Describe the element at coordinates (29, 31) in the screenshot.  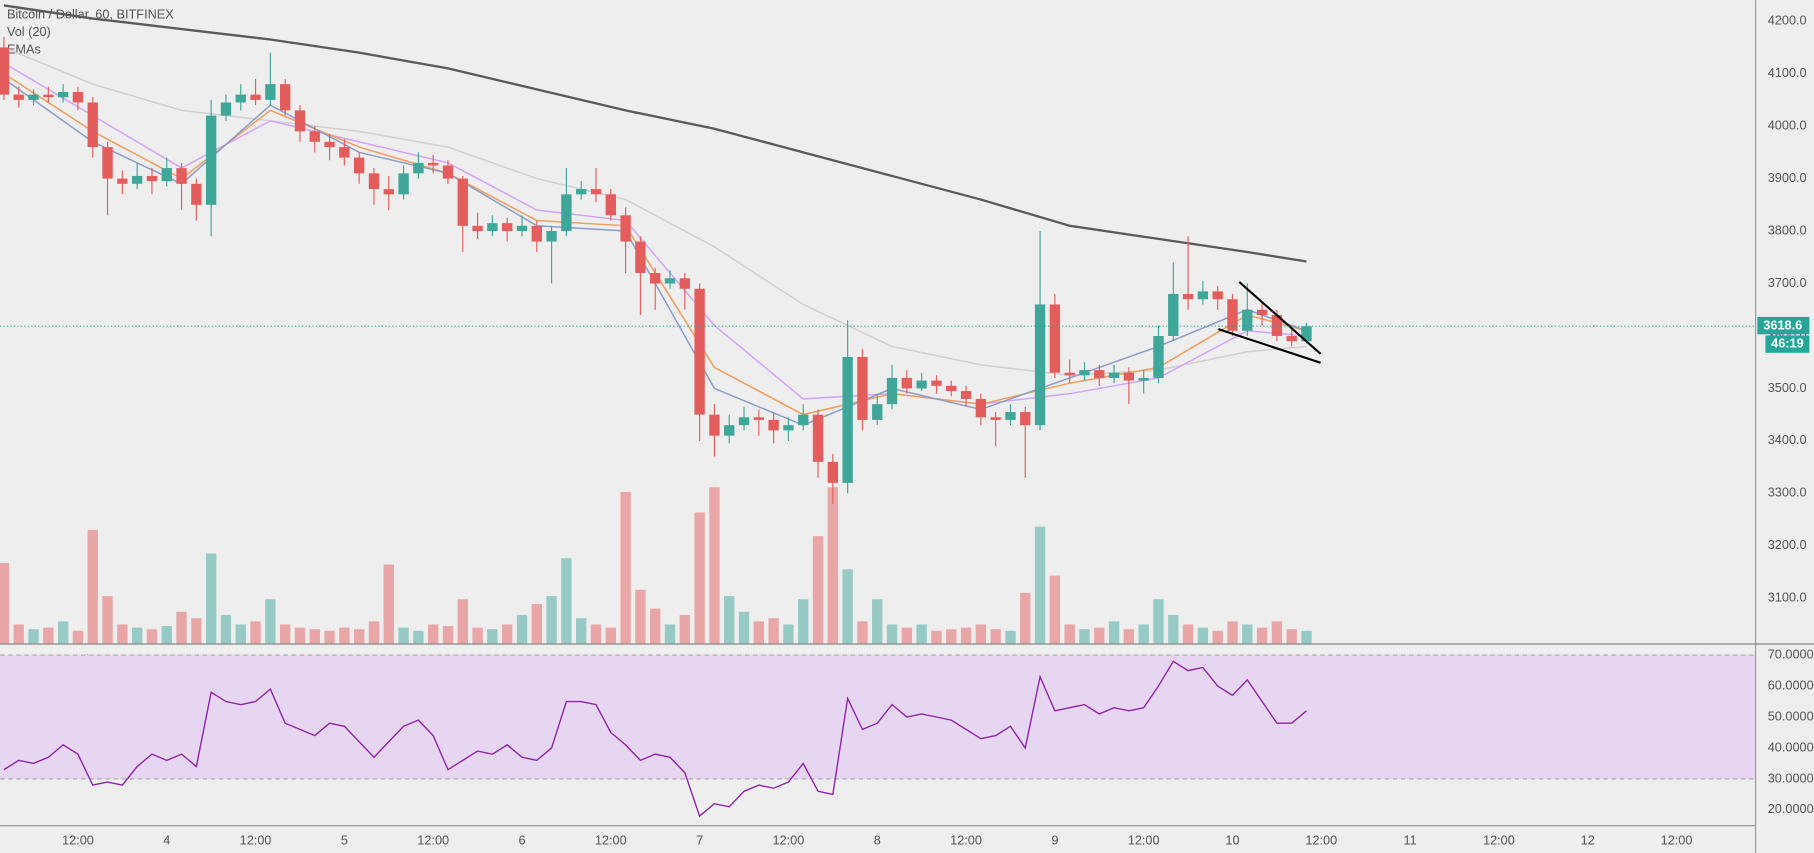
I see `indicator-label: Vol (20)` at that location.